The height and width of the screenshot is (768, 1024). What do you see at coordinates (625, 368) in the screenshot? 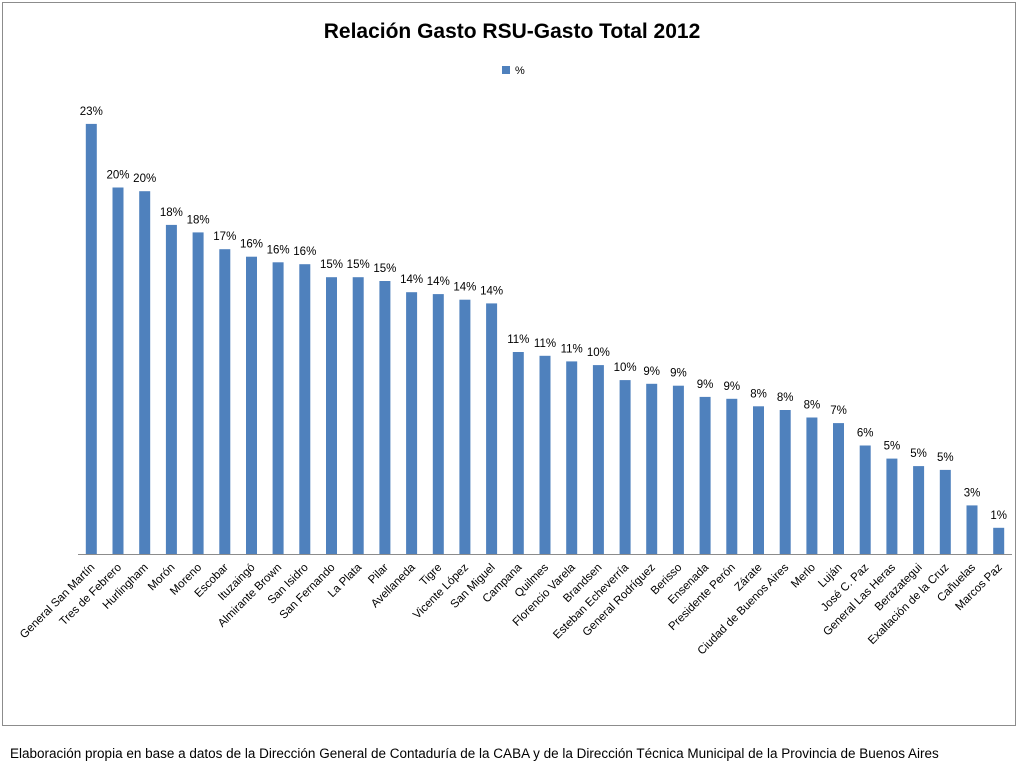
I see `data-label-20: 10%` at bounding box center [625, 368].